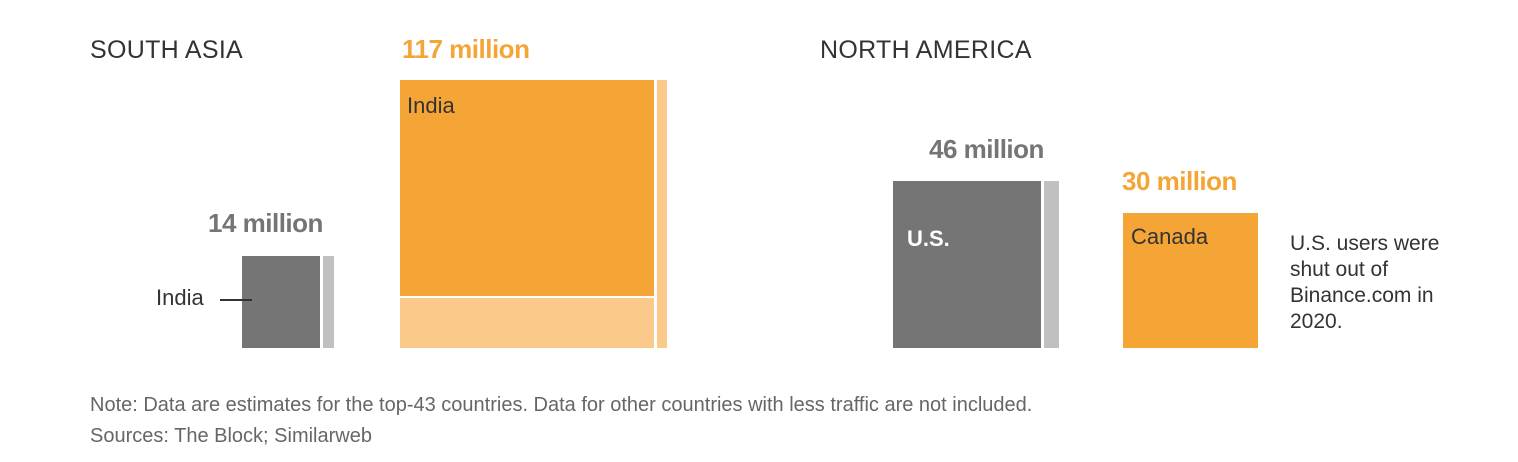 This screenshot has height=462, width=1518. I want to click on value-label-north-america-other: 30 million, so click(1179, 181).